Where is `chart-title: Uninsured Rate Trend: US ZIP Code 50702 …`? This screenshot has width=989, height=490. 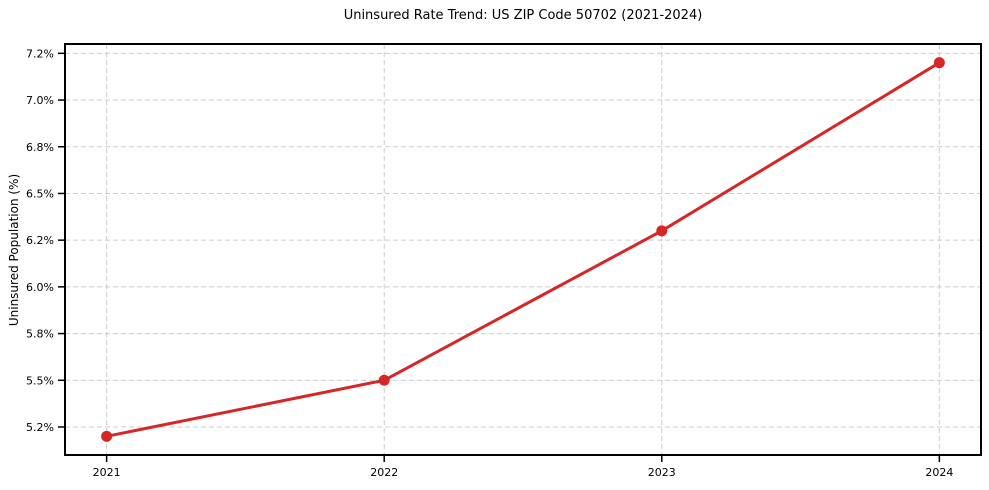 chart-title: Uninsured Rate Trend: US ZIP Code 50702 … is located at coordinates (523, 15).